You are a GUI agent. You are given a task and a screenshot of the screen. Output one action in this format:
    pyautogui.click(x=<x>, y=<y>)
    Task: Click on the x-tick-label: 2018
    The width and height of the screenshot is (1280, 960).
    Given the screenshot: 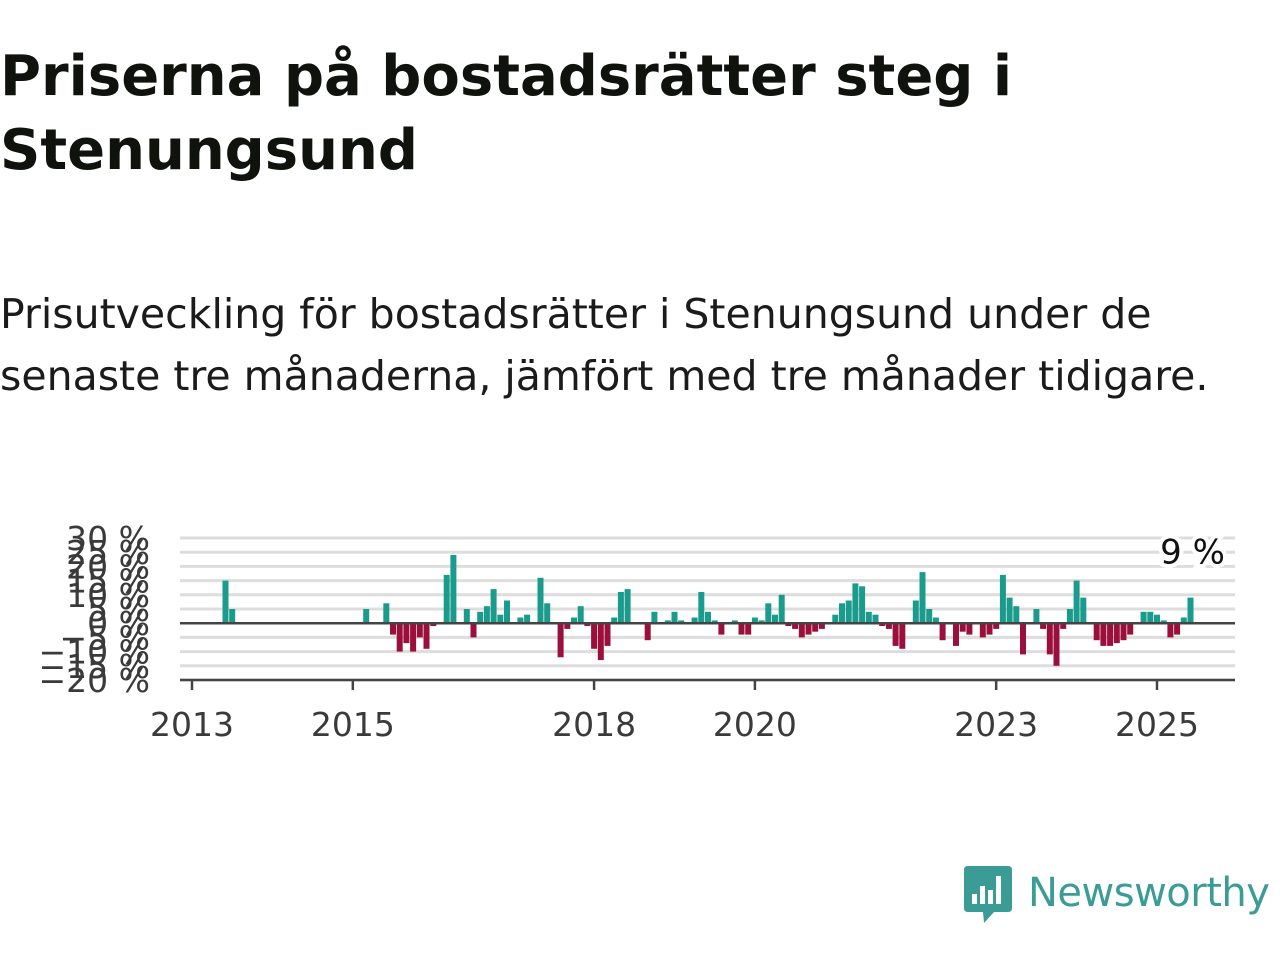 What is the action you would take?
    pyautogui.click(x=594, y=724)
    